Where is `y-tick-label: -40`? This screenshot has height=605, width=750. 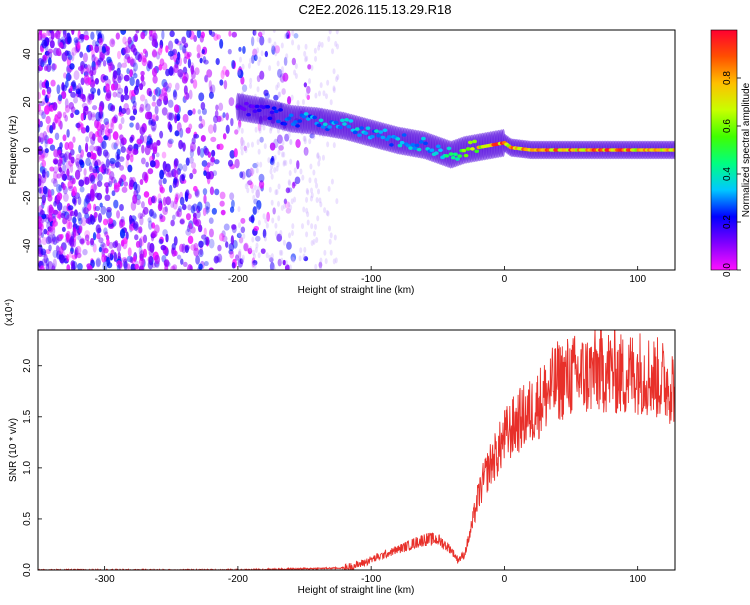 y-tick-label: -40 is located at coordinates (27, 245).